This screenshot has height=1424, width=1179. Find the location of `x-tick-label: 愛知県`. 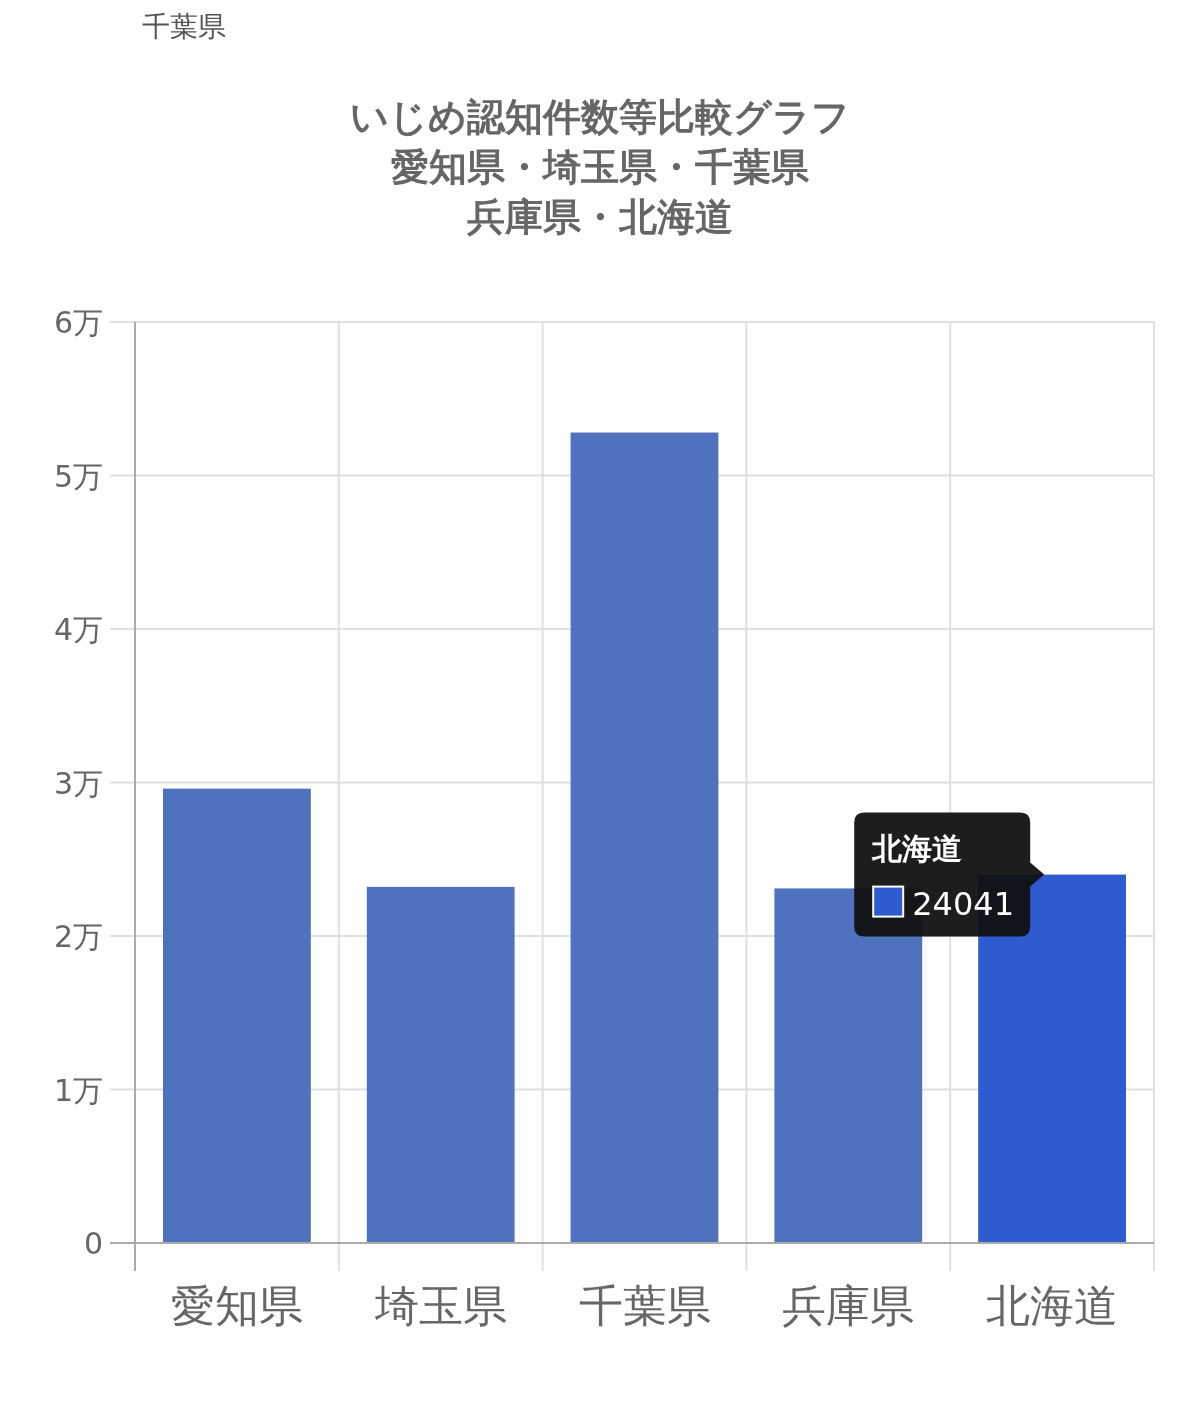

x-tick-label: 愛知県 is located at coordinates (236, 1305).